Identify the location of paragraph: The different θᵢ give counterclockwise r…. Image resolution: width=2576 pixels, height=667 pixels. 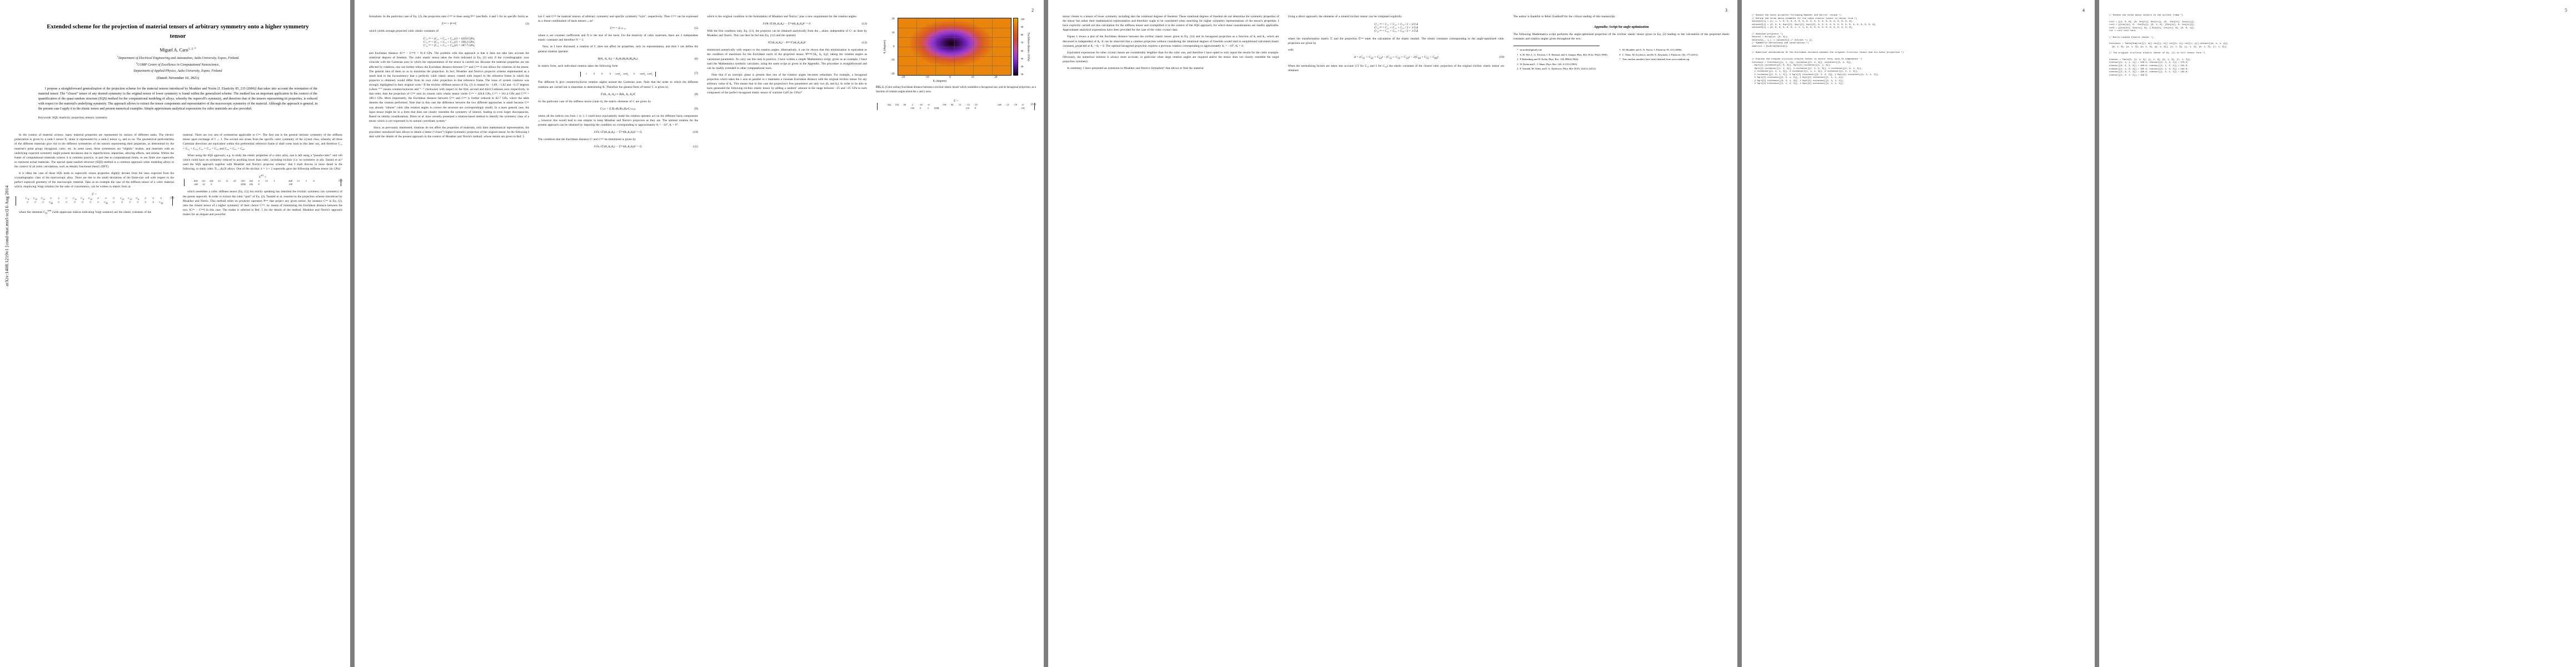
(618, 85).